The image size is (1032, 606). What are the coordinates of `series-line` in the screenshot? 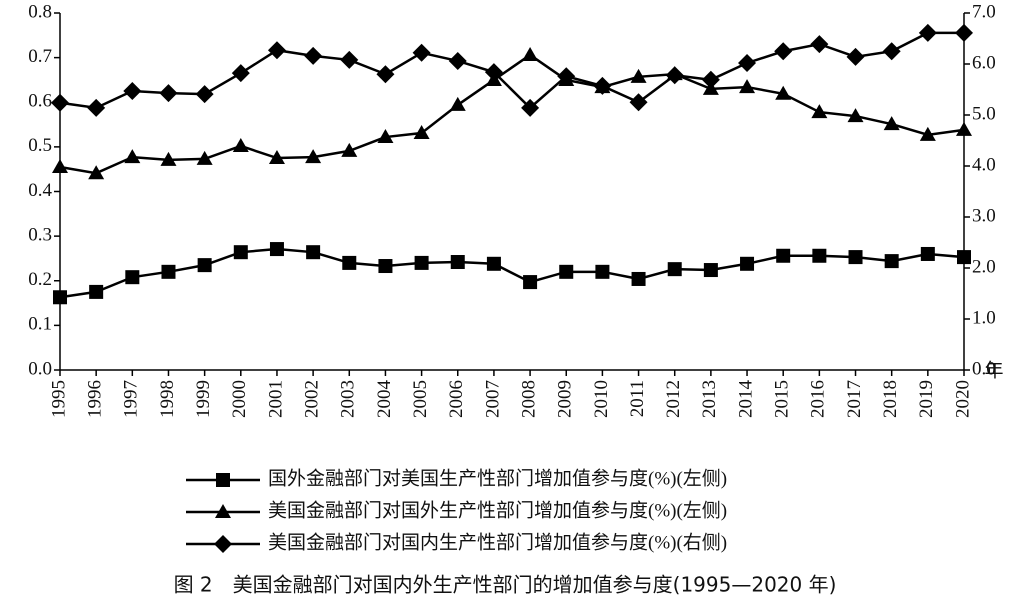 It's located at (511, 70).